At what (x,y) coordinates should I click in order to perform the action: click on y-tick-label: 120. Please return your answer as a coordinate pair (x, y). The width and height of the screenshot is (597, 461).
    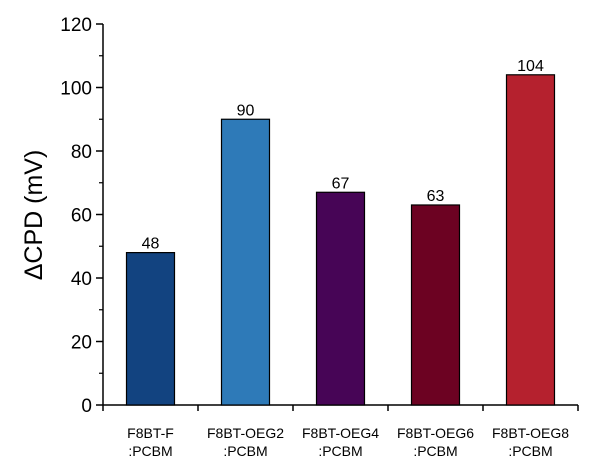
    Looking at the image, I should click on (76, 25).